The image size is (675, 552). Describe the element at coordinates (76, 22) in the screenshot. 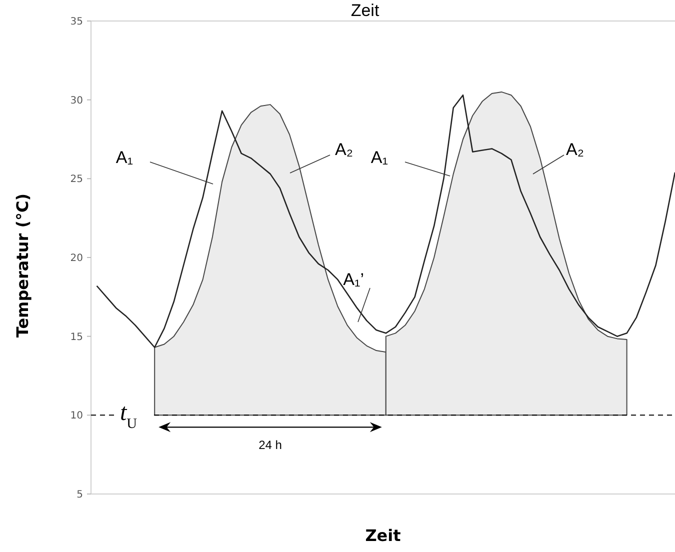

I see `y-tick-label: 35` at that location.